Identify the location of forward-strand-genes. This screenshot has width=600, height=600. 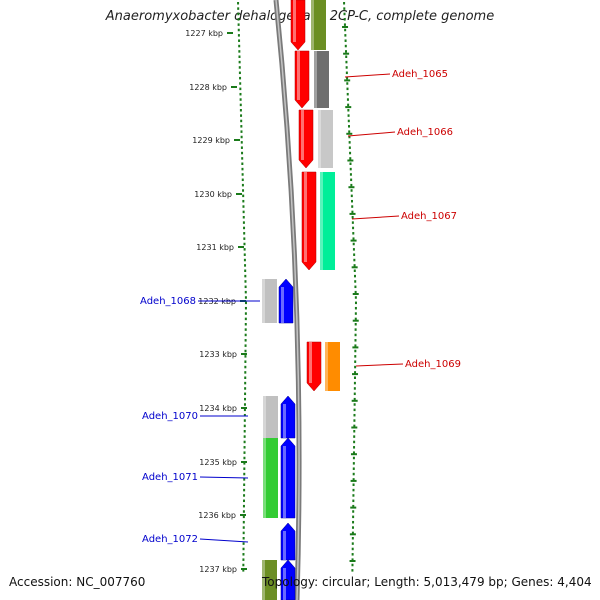
(306, 196).